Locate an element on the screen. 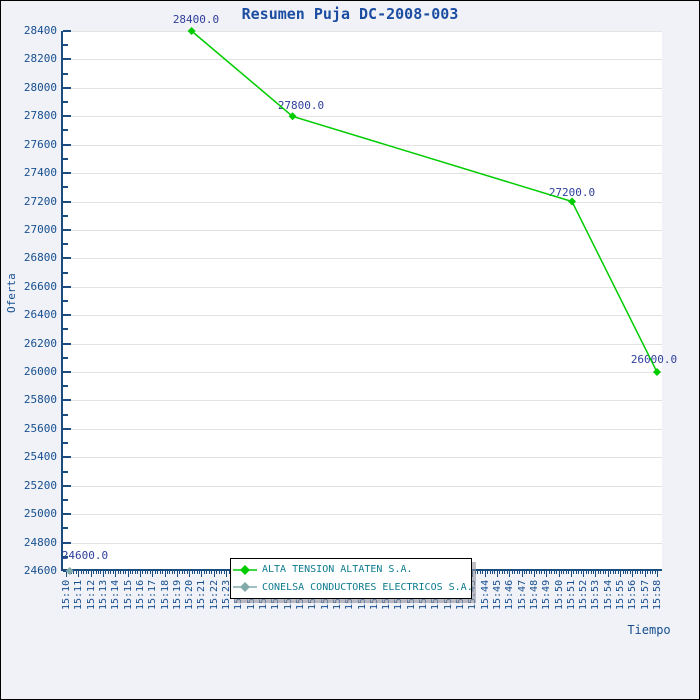 The image size is (700, 700). y-axis-tick-label: 24800 is located at coordinates (40, 542).